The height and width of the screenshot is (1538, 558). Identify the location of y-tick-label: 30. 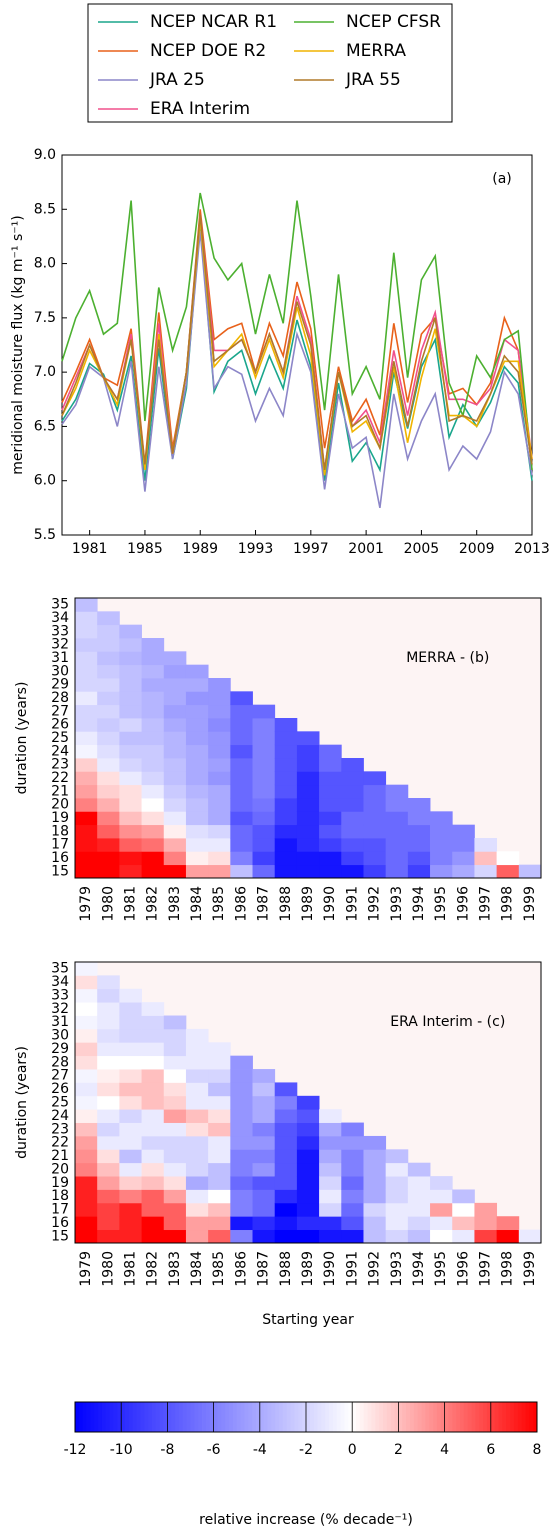
(60, 1036).